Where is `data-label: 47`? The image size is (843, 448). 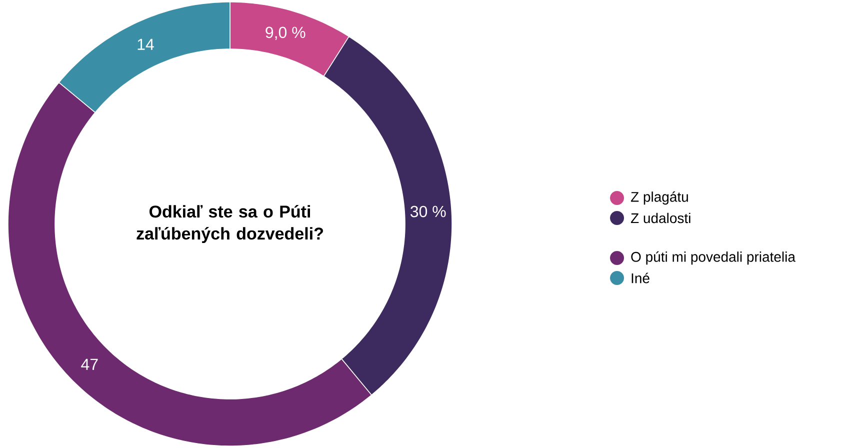 data-label: 47 is located at coordinates (89, 364).